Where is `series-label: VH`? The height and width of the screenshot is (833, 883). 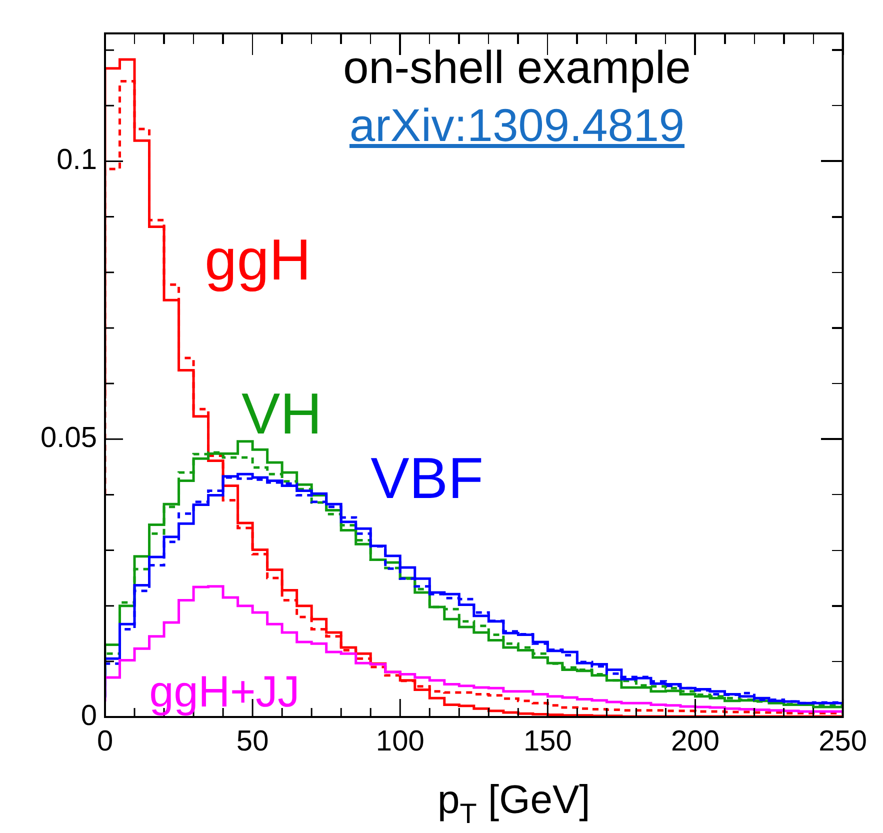
series-label: VH is located at coordinates (281, 413).